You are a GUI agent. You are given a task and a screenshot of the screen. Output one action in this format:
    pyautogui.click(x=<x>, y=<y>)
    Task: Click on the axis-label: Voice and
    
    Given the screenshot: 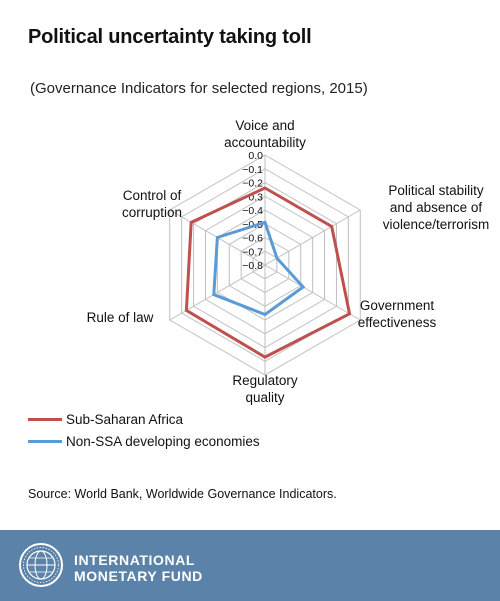 What is the action you would take?
    pyautogui.click(x=264, y=125)
    